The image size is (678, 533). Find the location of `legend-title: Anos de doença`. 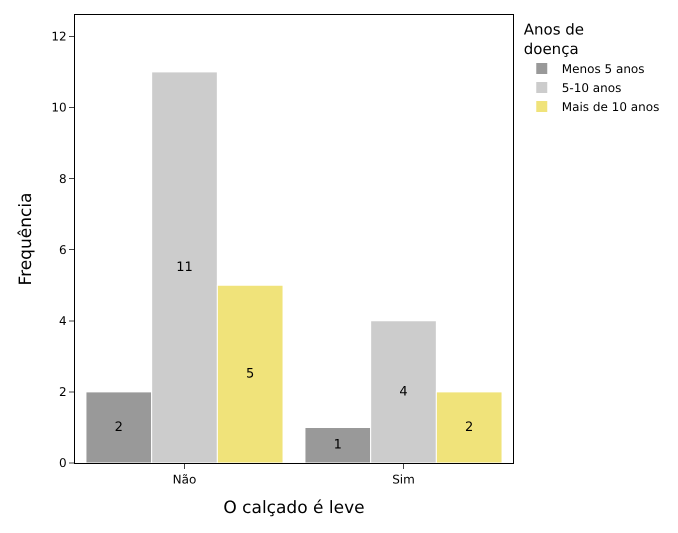

legend-title: Anos de doença is located at coordinates (554, 39).